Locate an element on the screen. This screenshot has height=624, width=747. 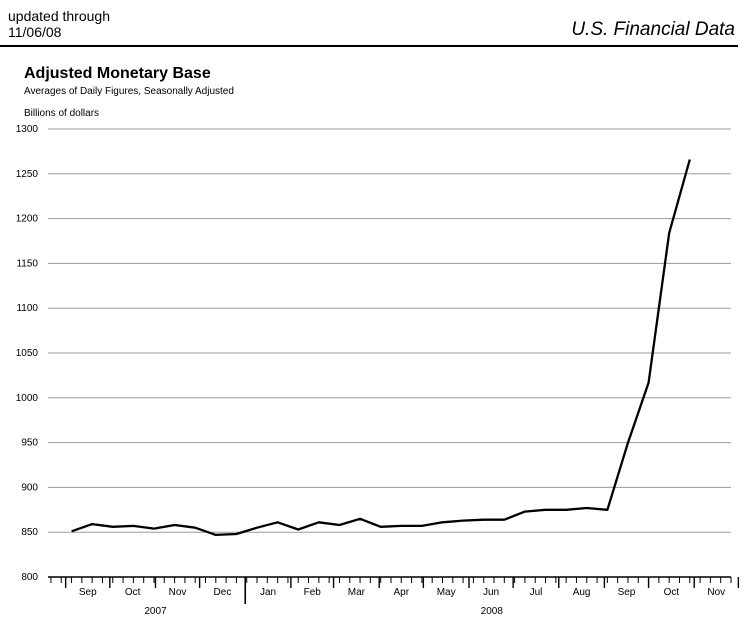
year-label: 2008 is located at coordinates (492, 611).